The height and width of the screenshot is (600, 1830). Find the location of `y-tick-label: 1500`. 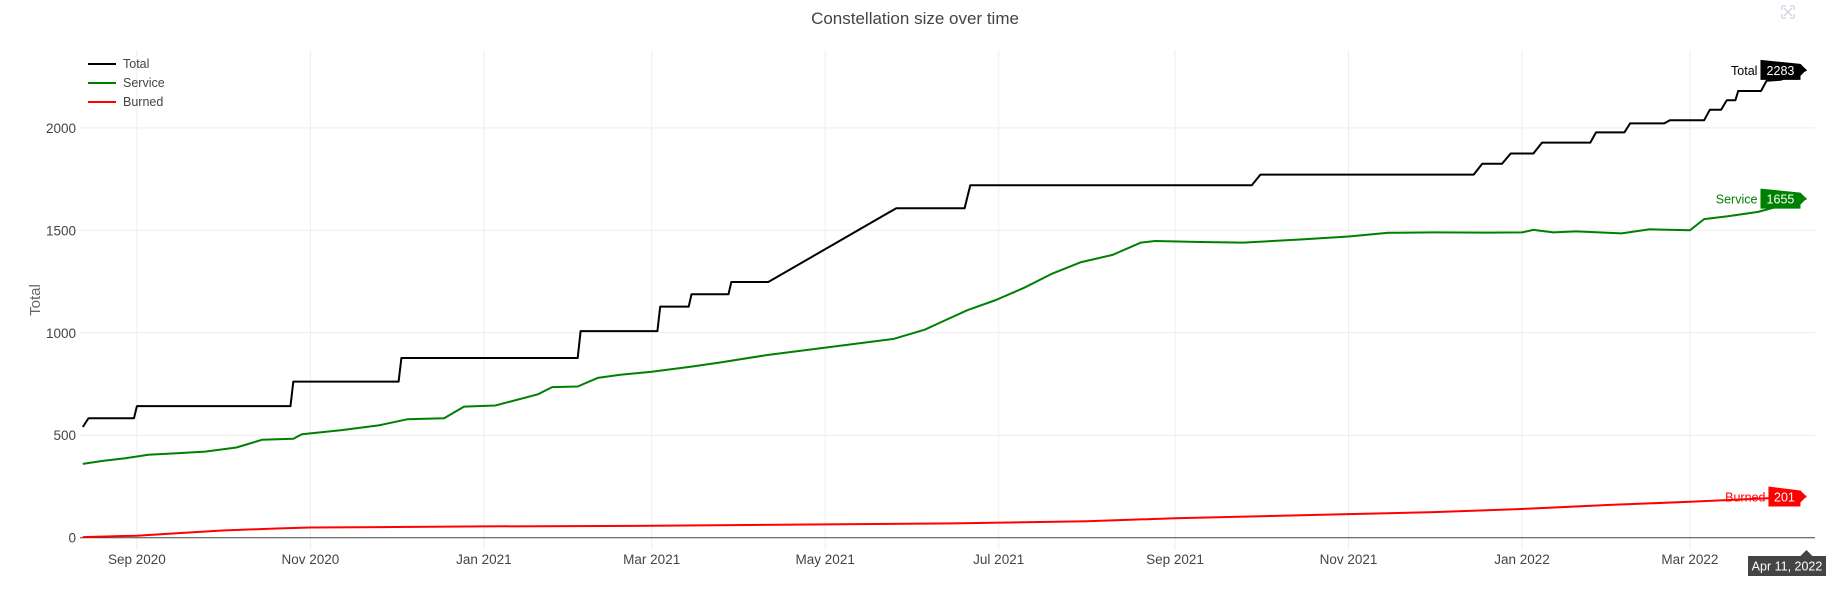

y-tick-label: 1500 is located at coordinates (61, 230).